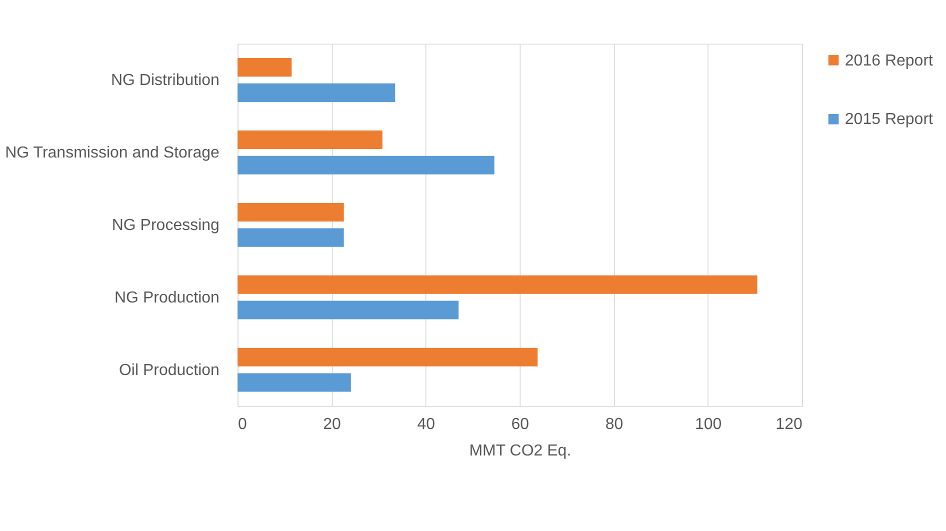 The image size is (946, 531). I want to click on y-tick-label: NG Distribution, so click(165, 81).